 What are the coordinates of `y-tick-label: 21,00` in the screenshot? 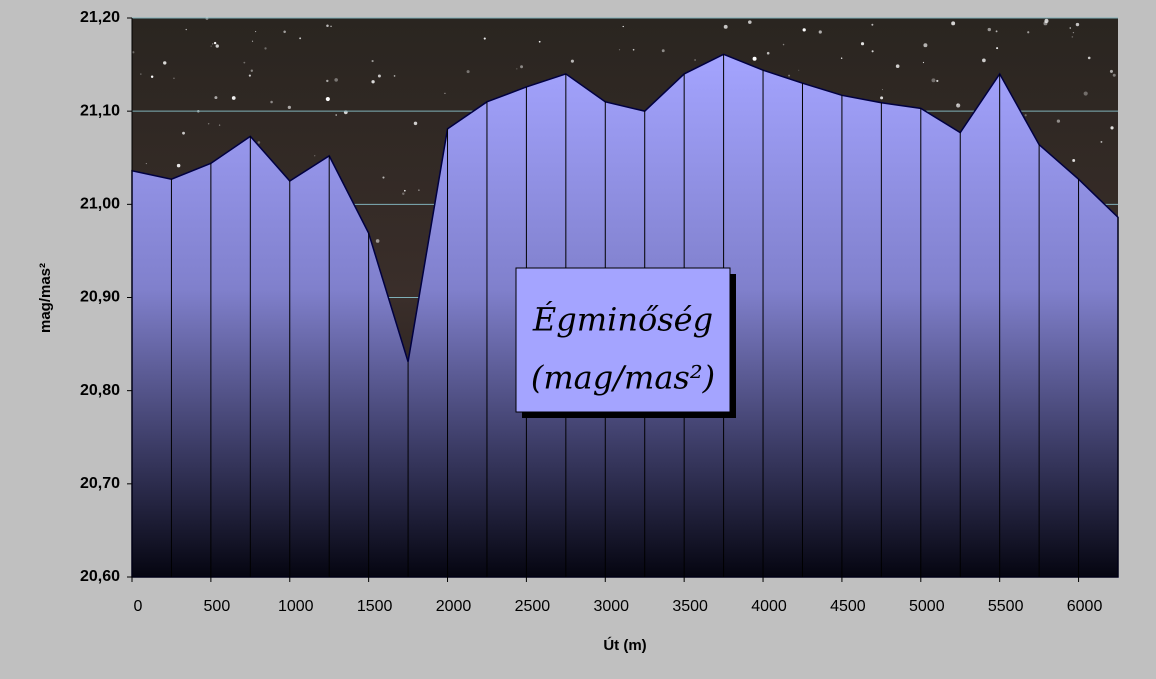 It's located at (100, 204).